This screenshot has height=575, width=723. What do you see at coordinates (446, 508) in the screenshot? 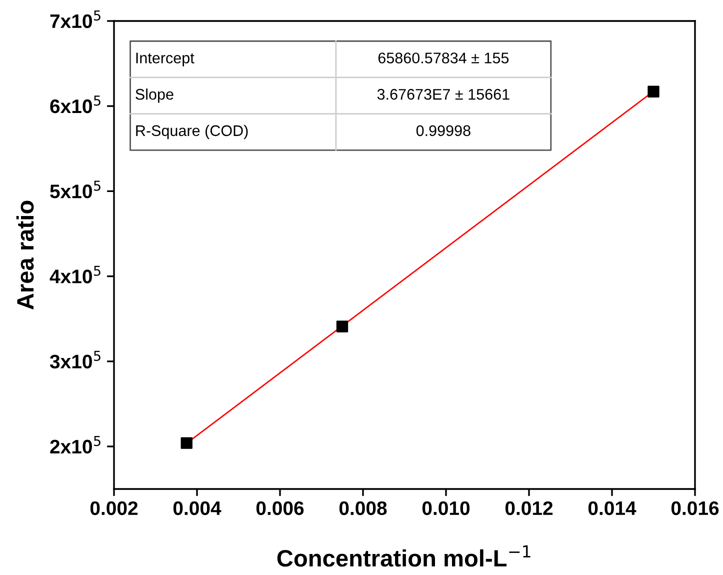
I see `x-tick-label: 0.010` at bounding box center [446, 508].